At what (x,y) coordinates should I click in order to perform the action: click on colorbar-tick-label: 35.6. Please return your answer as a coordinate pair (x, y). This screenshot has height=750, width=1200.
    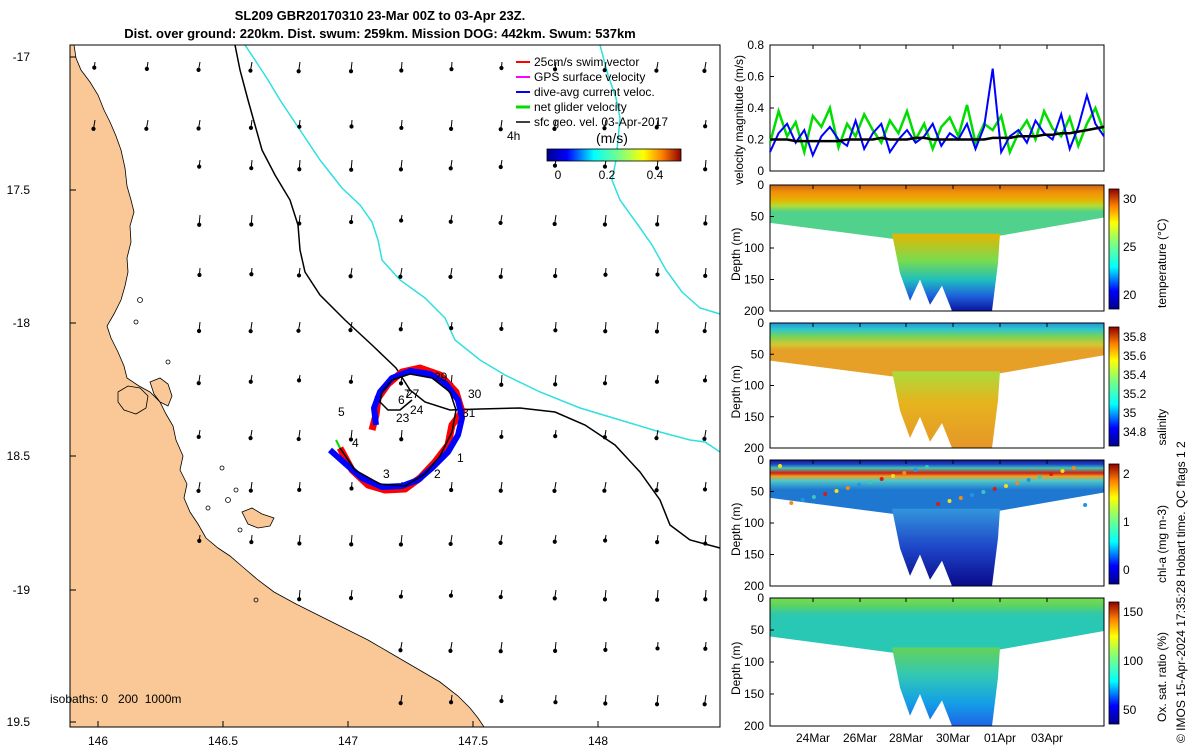
    Looking at the image, I should click on (1135, 356).